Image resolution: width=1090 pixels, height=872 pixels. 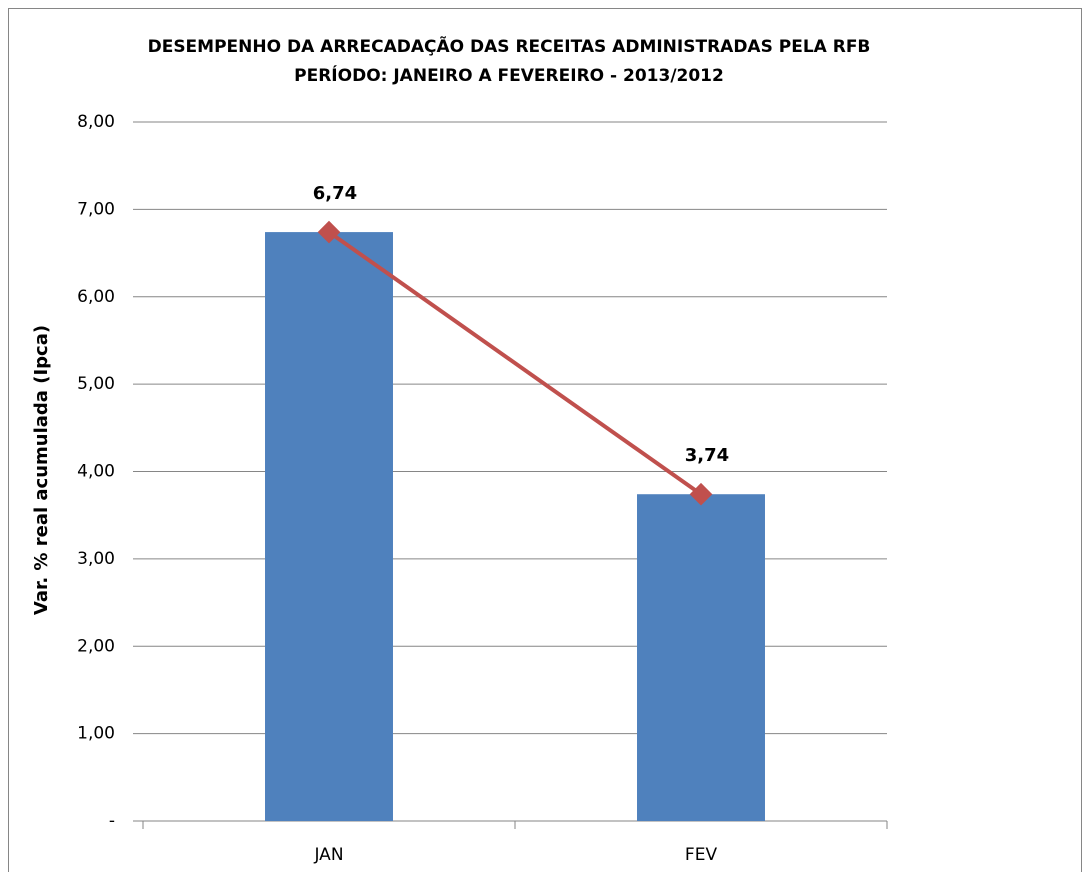 I want to click on chart-subtitle: PERÍODO: JANEIRO A FEVEREIRO - 2013/2012, so click(x=509, y=75).